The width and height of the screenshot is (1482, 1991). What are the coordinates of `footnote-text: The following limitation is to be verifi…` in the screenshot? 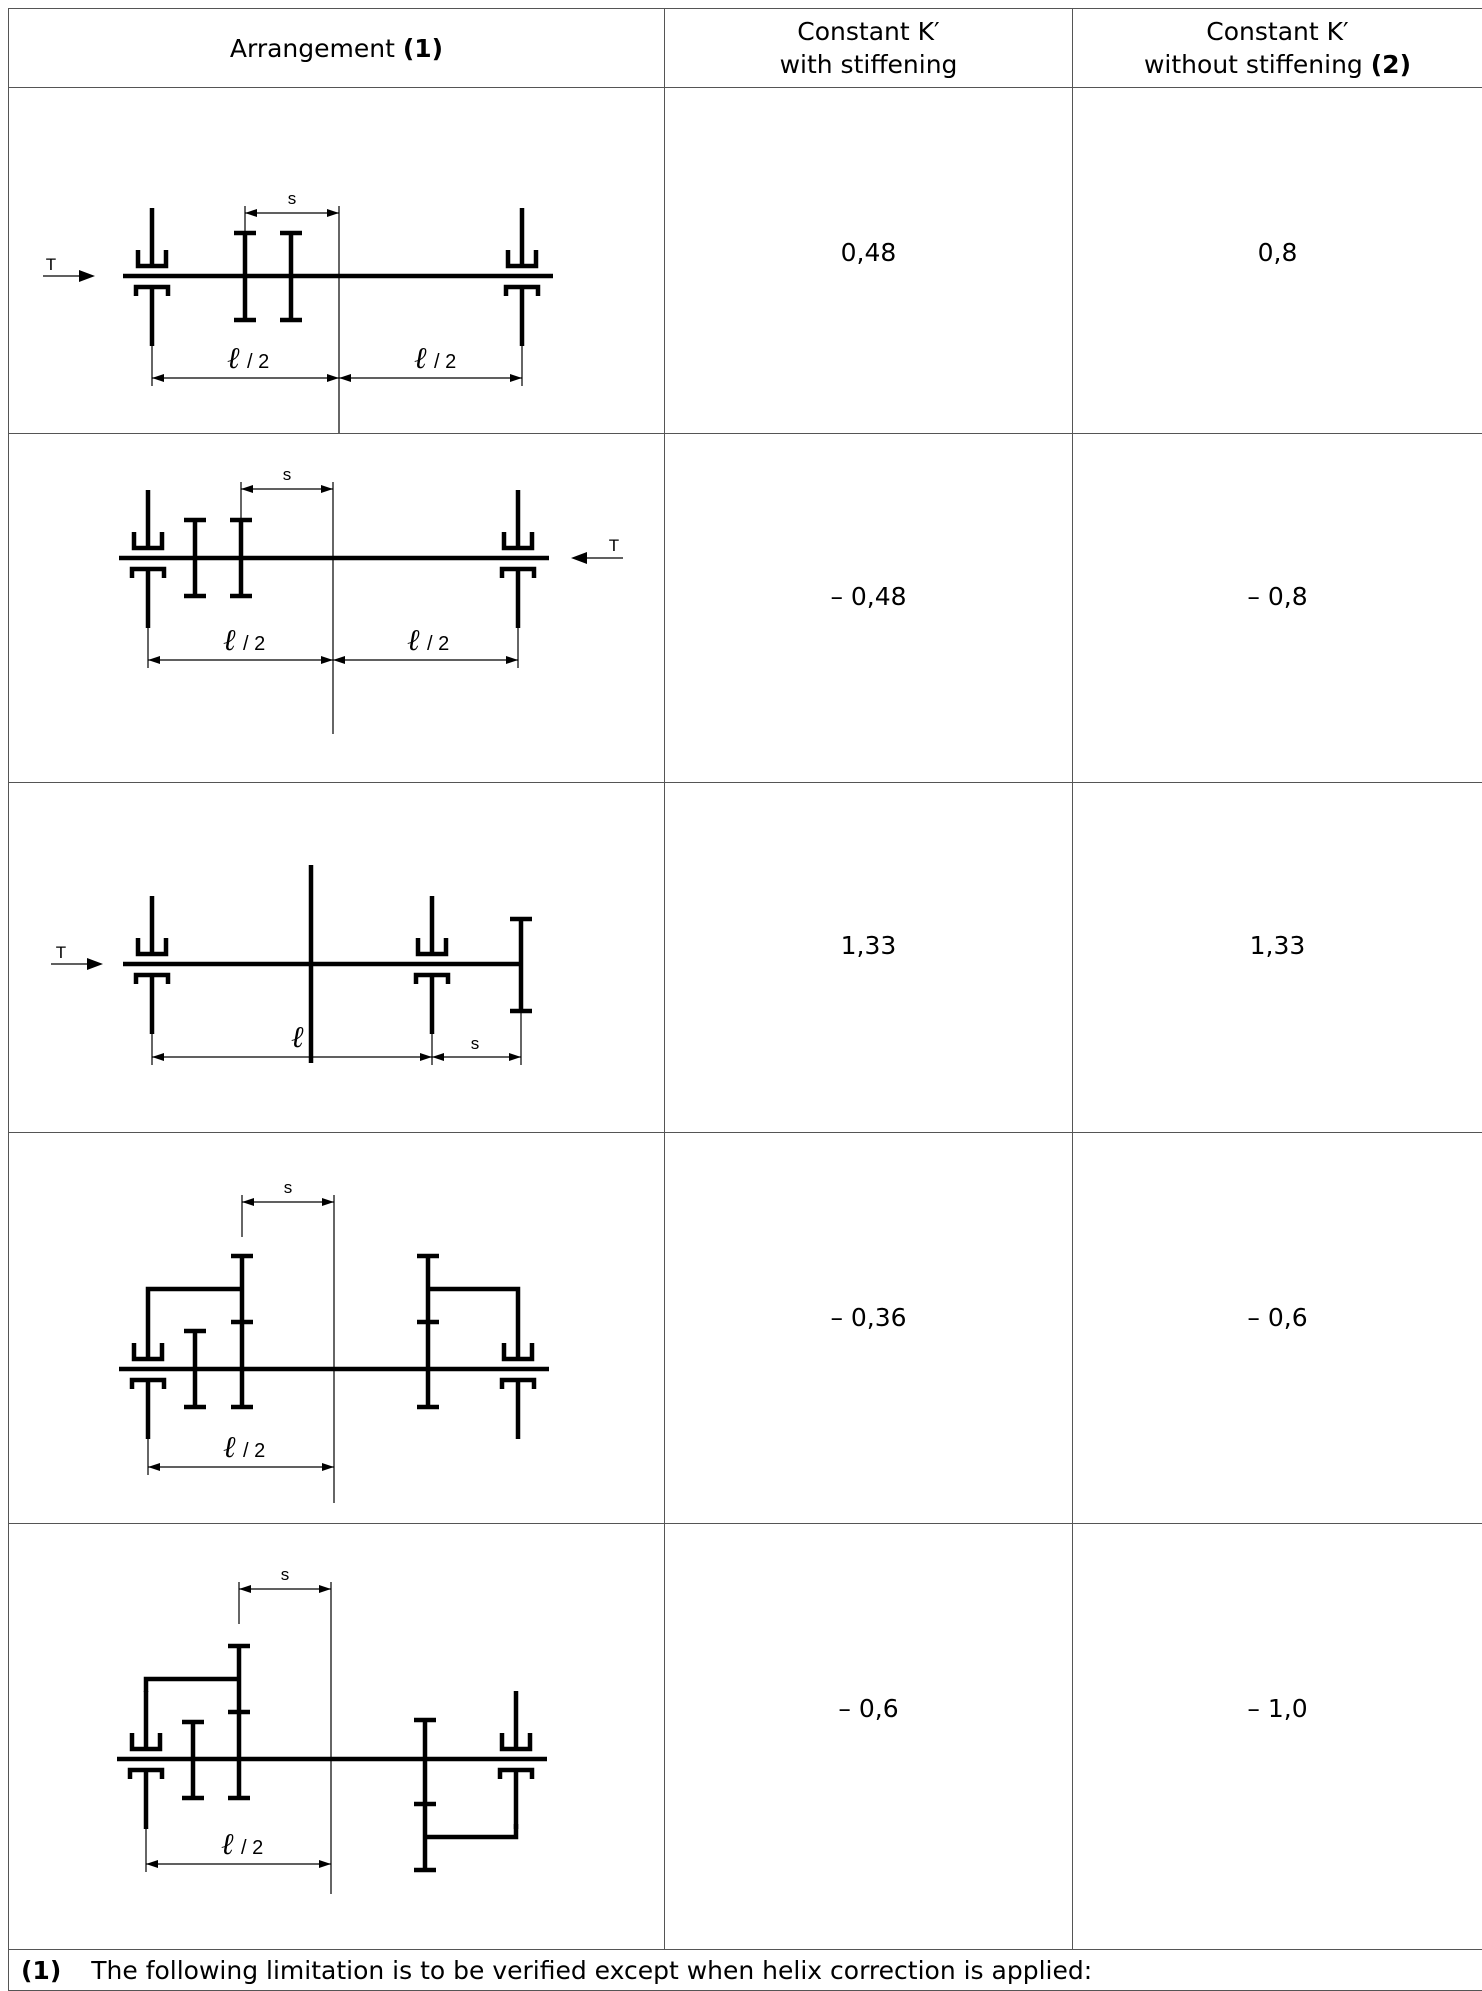 It's located at (591, 1970).